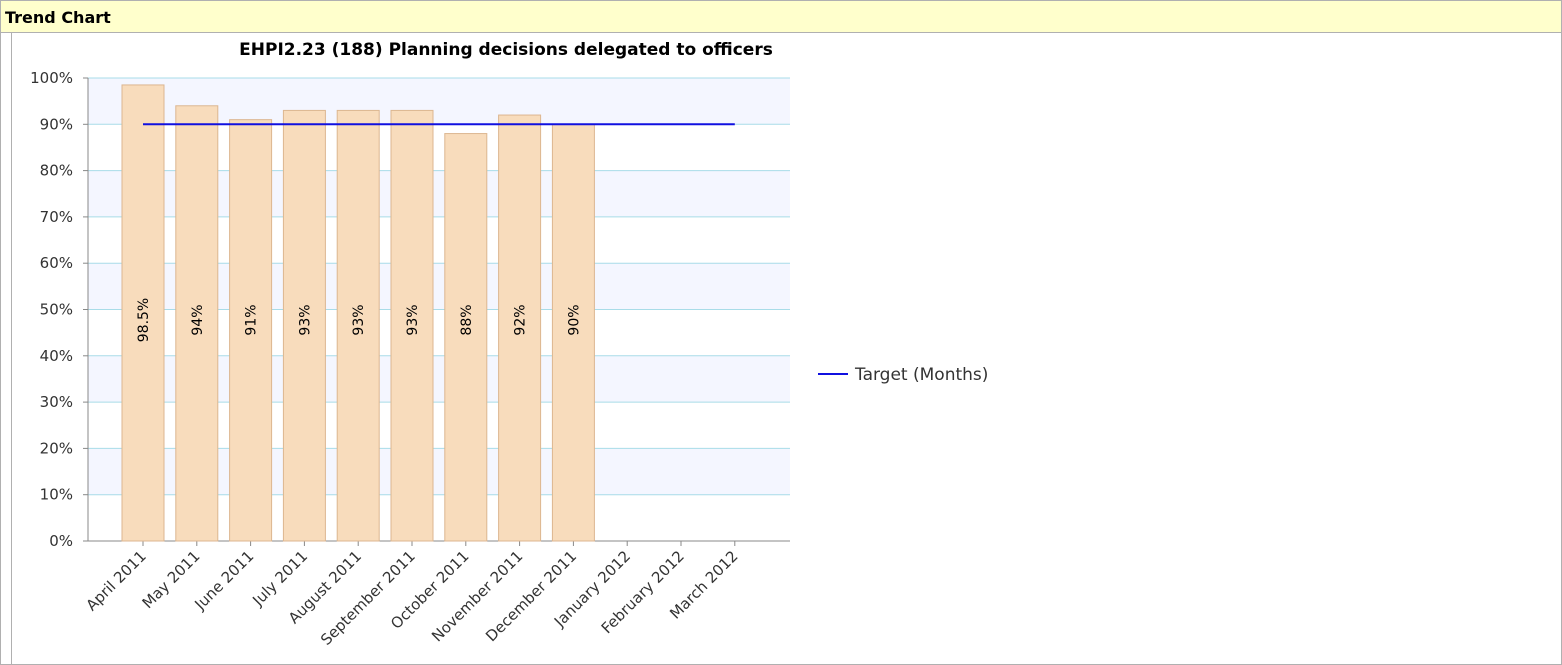 The width and height of the screenshot is (1562, 665). I want to click on value-label: 91%, so click(252, 319).